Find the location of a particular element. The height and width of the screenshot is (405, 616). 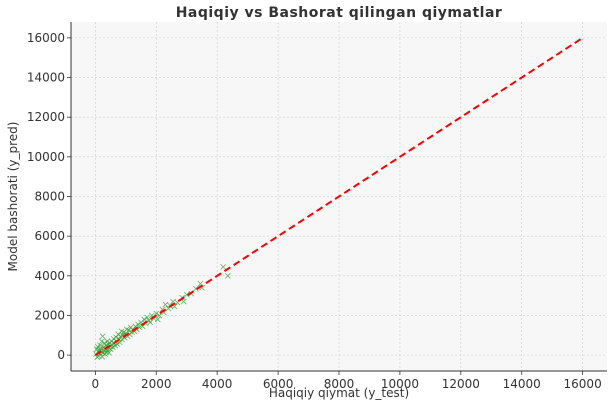

y-tick-label: 16000 is located at coordinates (46, 38).